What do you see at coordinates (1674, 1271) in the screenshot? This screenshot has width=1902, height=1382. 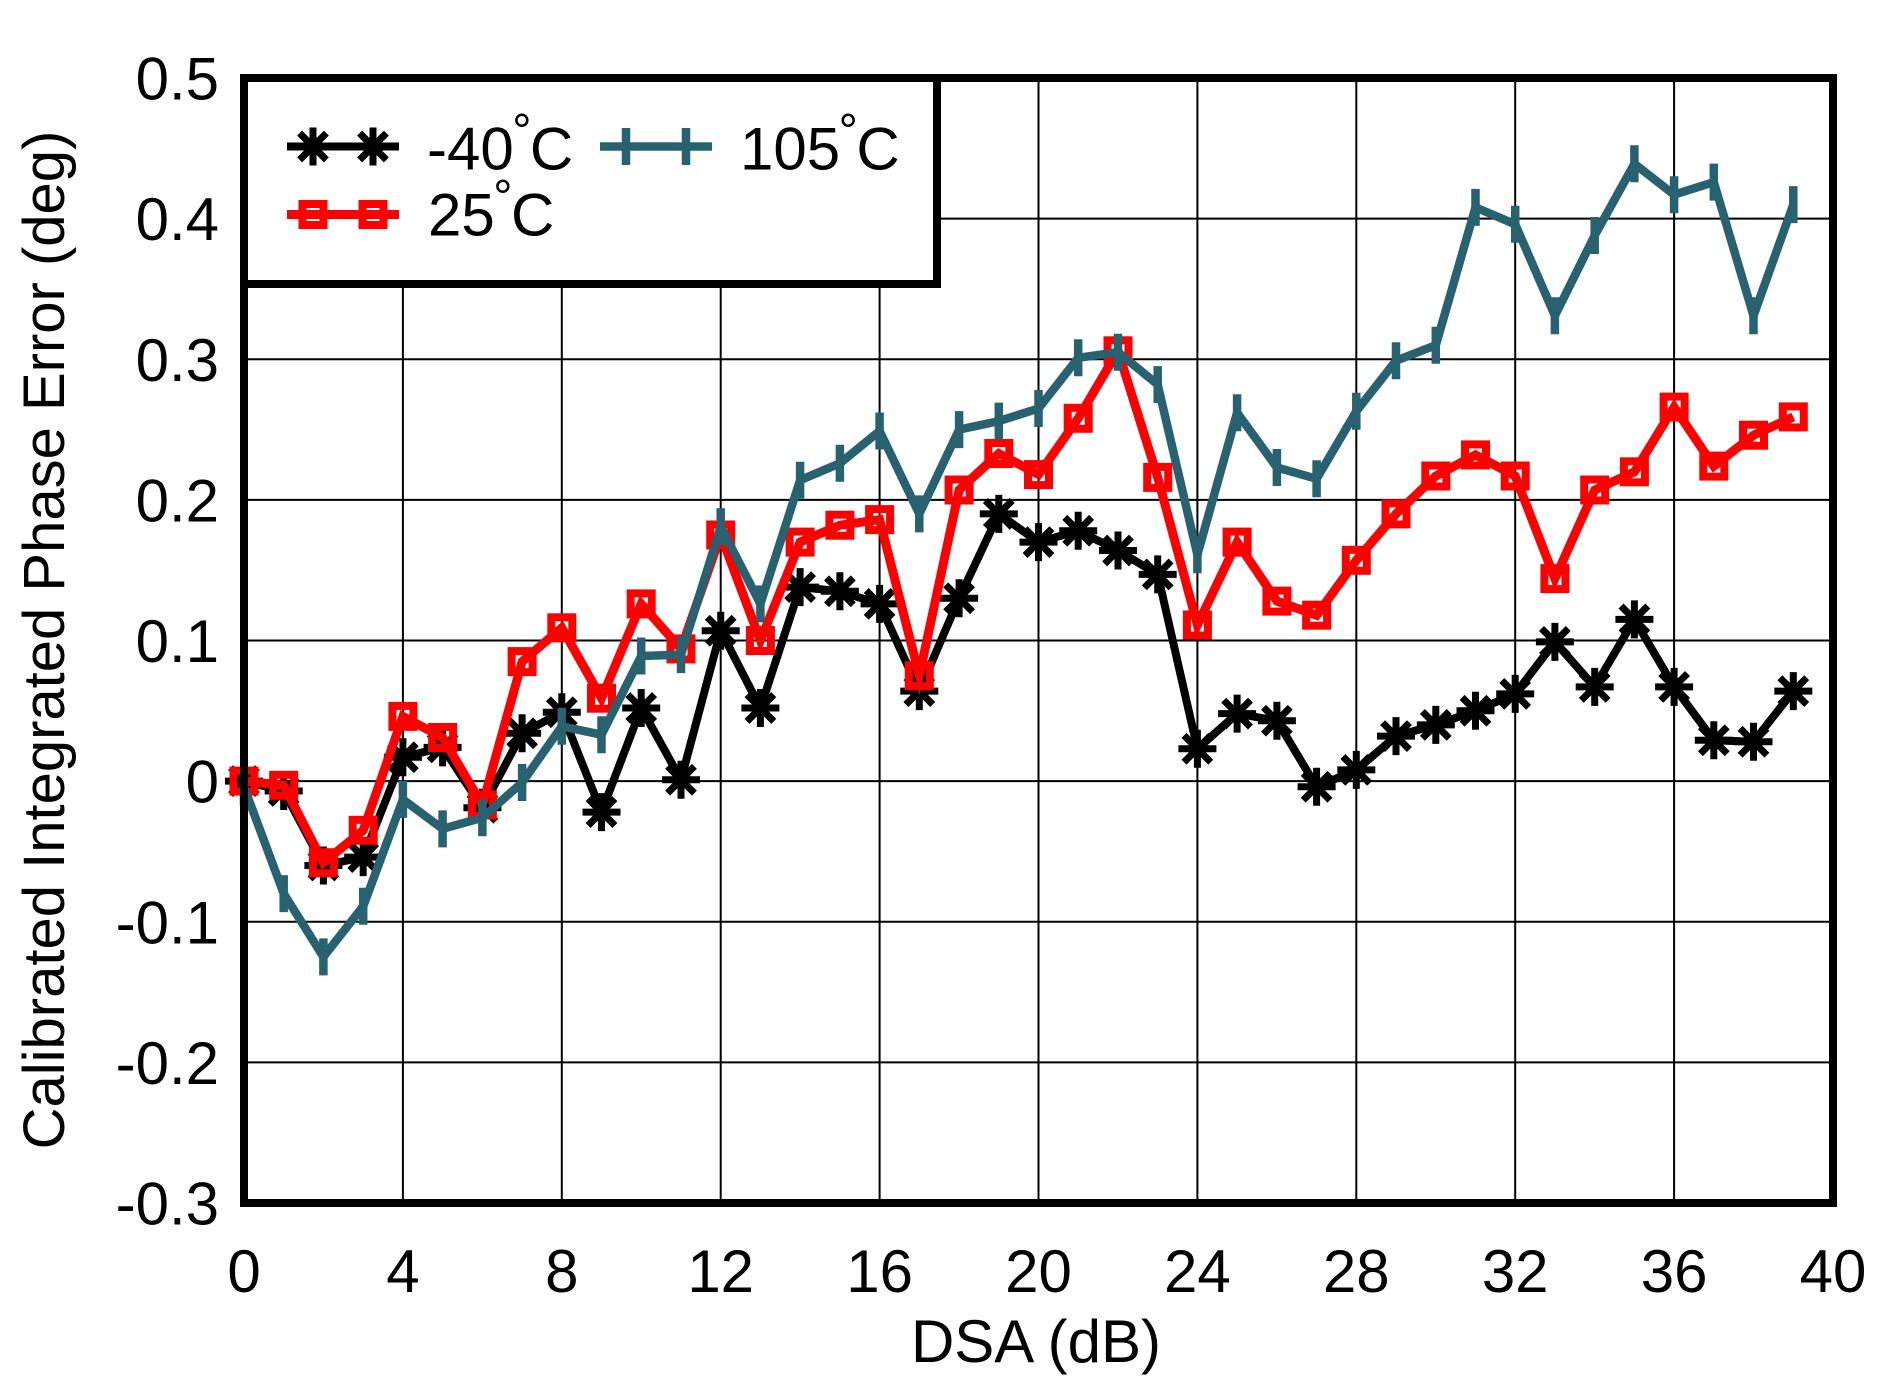 I see `svg-text: 36` at bounding box center [1674, 1271].